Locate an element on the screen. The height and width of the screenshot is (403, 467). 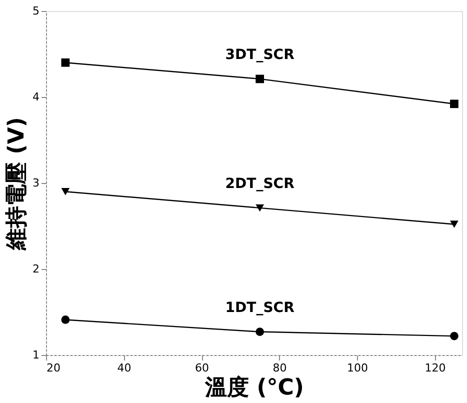
y-tick-label: 2 is located at coordinates (36, 269).